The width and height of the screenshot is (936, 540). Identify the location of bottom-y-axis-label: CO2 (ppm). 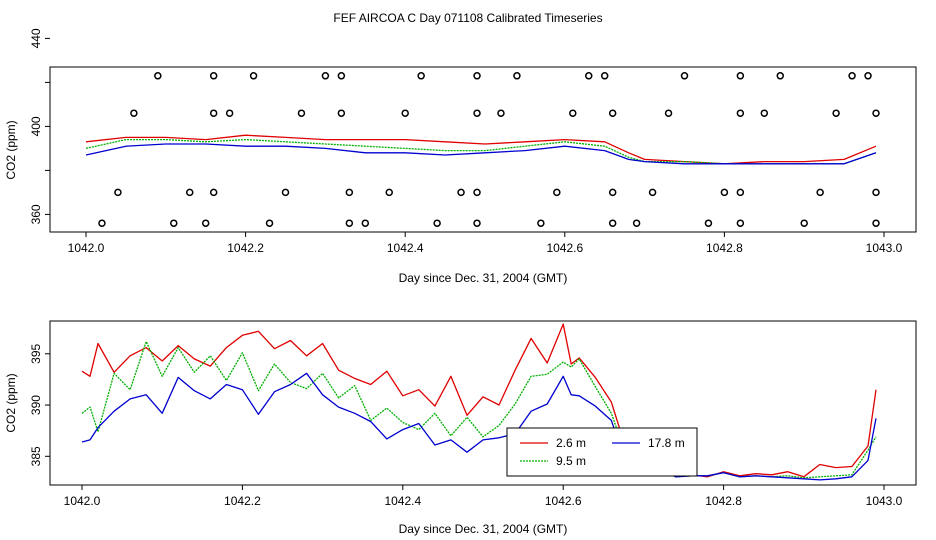
(11, 402).